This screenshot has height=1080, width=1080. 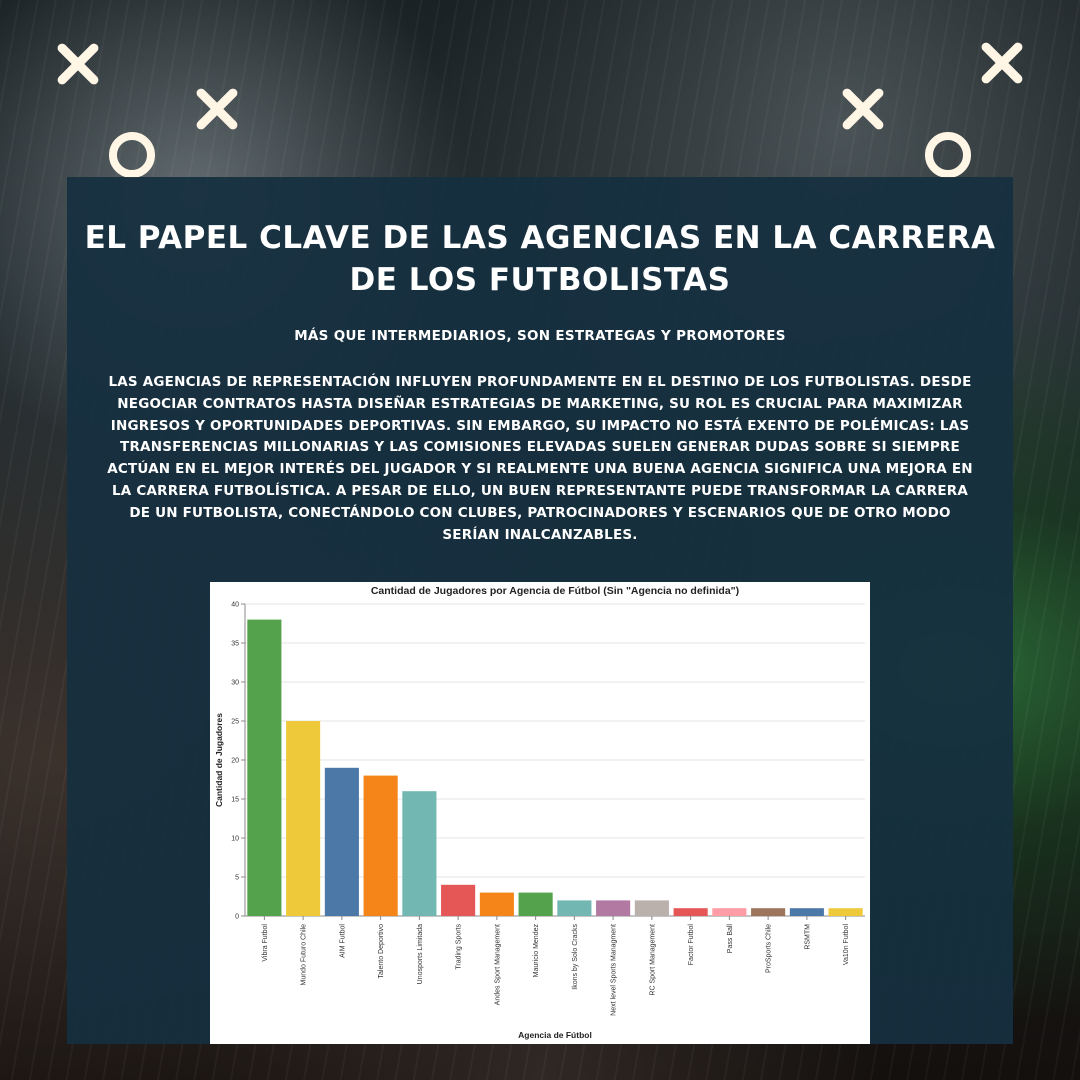 What do you see at coordinates (237, 917) in the screenshot?
I see `y-tick-label: 0` at bounding box center [237, 917].